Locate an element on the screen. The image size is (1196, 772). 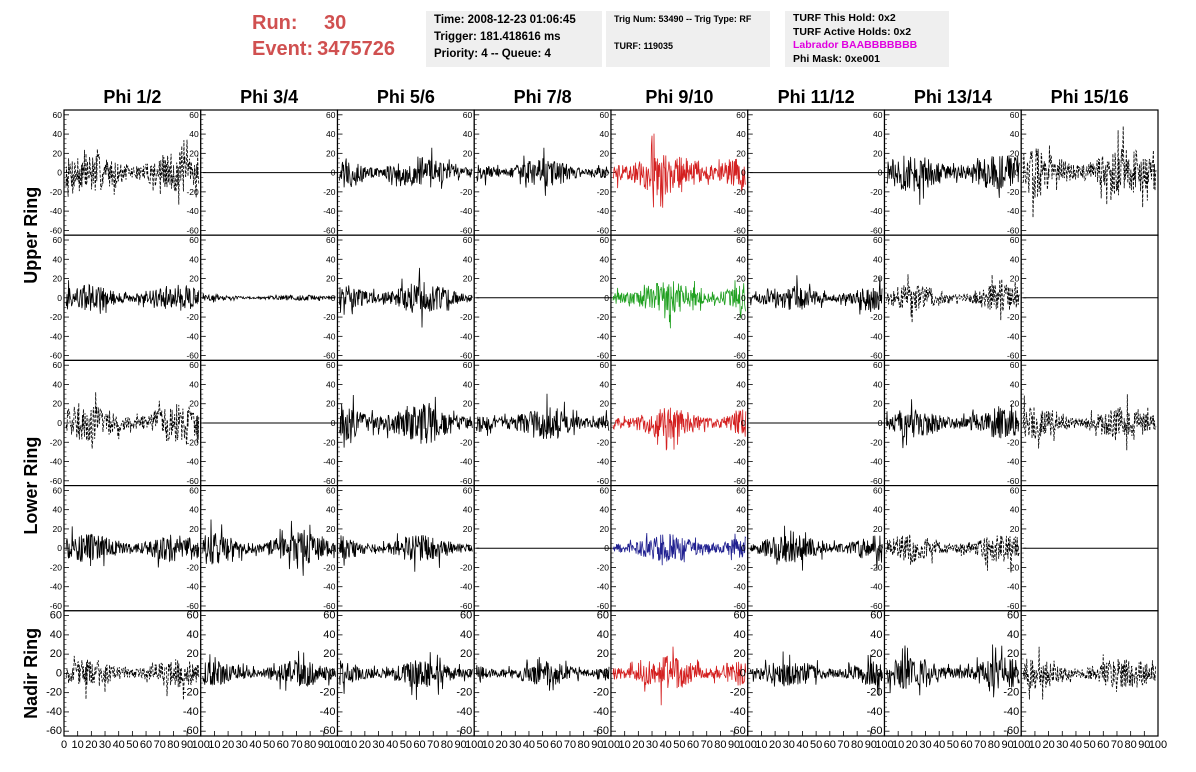
x-tick-label: 70 is located at coordinates (1117, 745).